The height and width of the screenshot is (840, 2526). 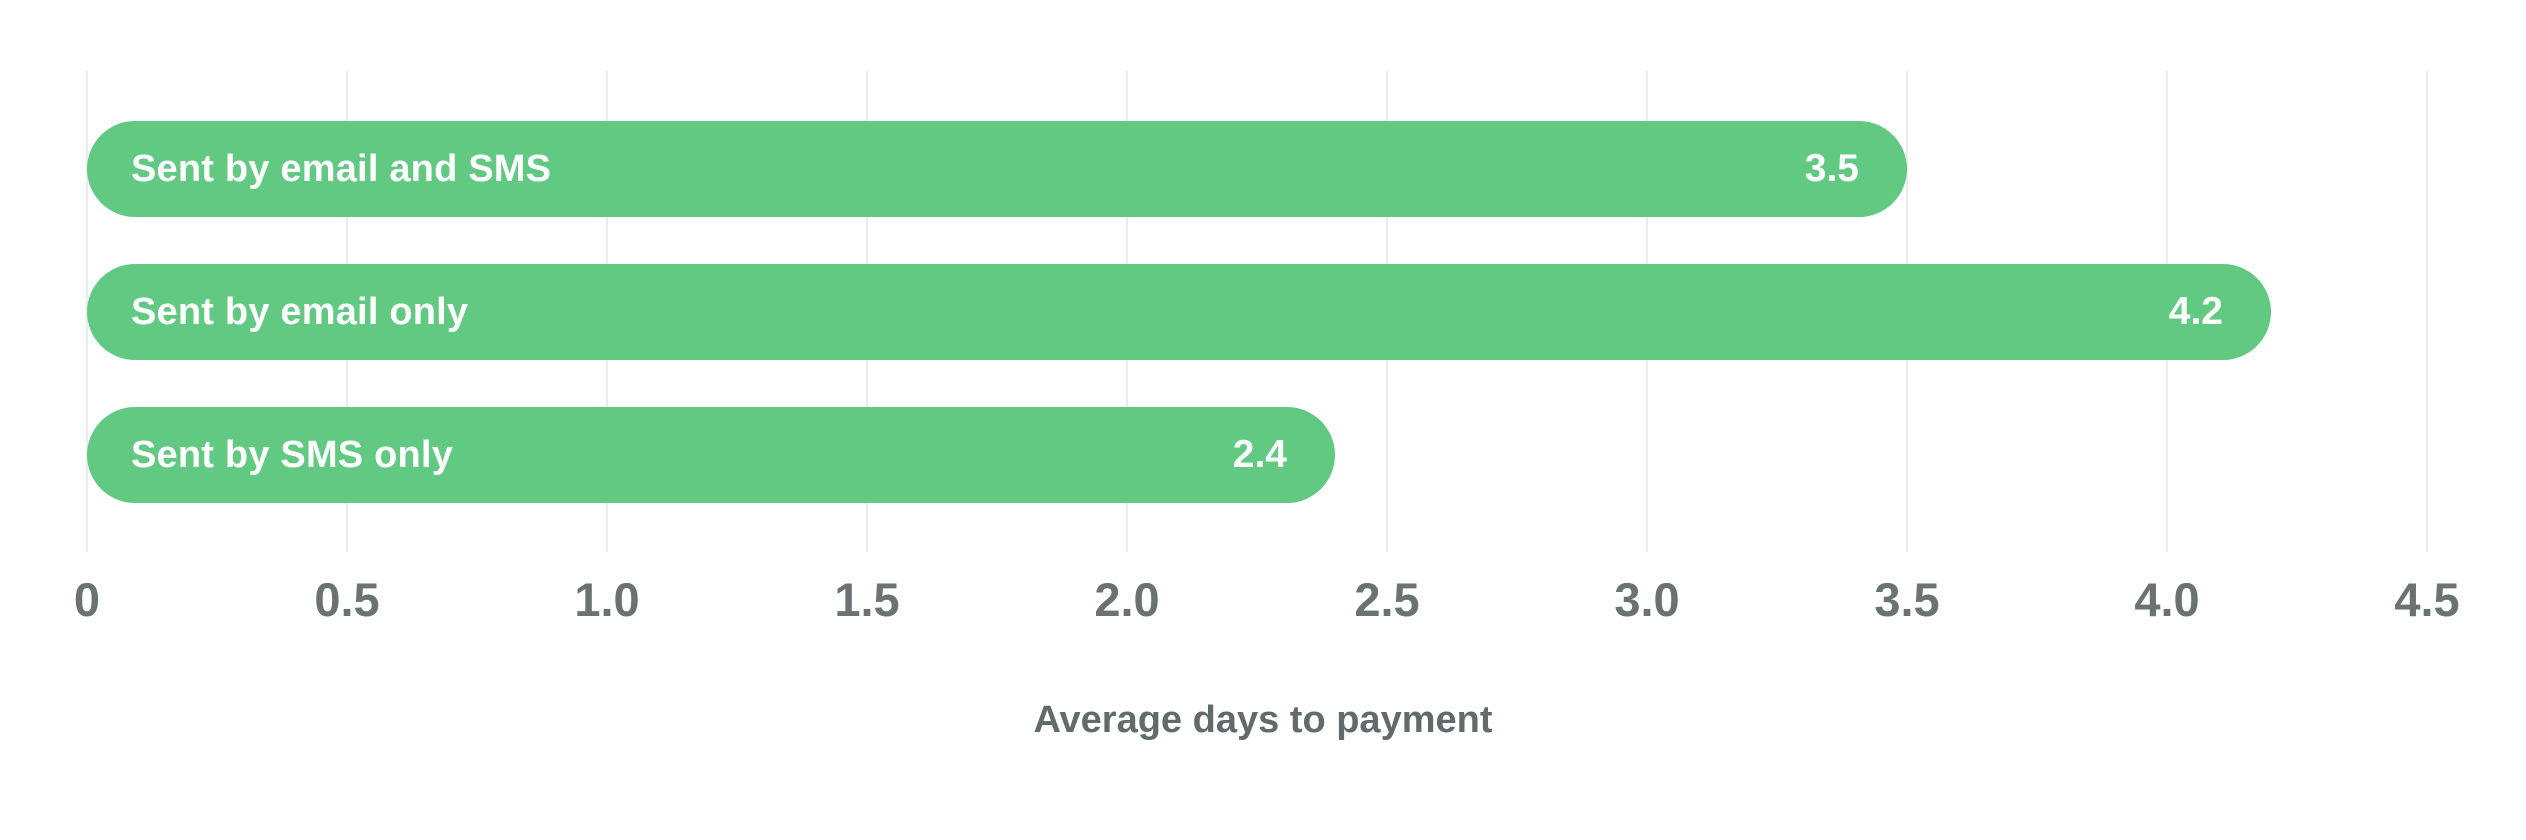 What do you see at coordinates (711, 455) in the screenshot?
I see `bar-sent-by-sms-only: Sent by SMS only 2.4` at bounding box center [711, 455].